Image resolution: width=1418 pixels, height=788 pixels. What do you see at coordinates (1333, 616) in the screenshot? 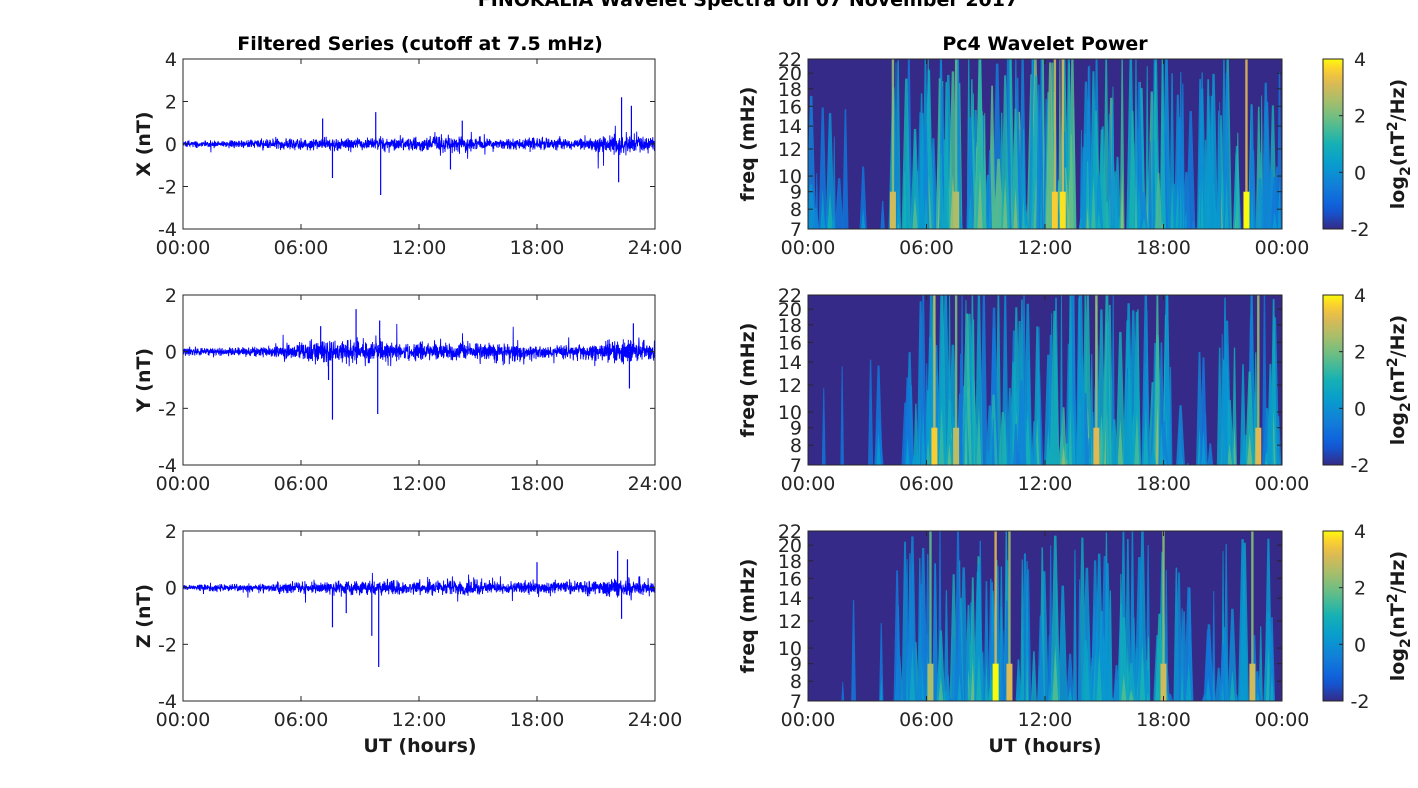
I see `colorbar-gradient` at bounding box center [1333, 616].